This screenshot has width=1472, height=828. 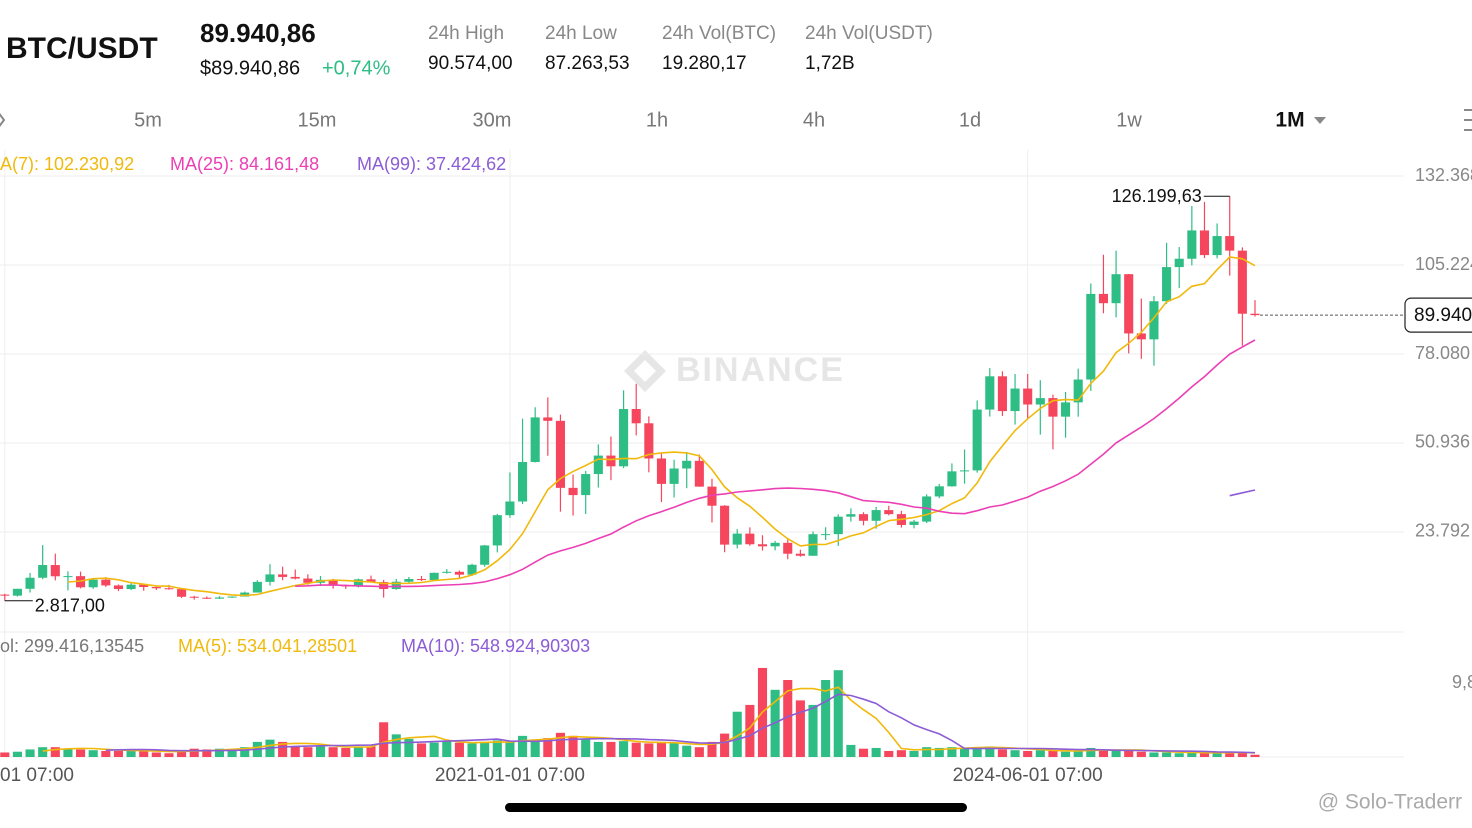 I want to click on volume-pane, so click(x=630, y=712).